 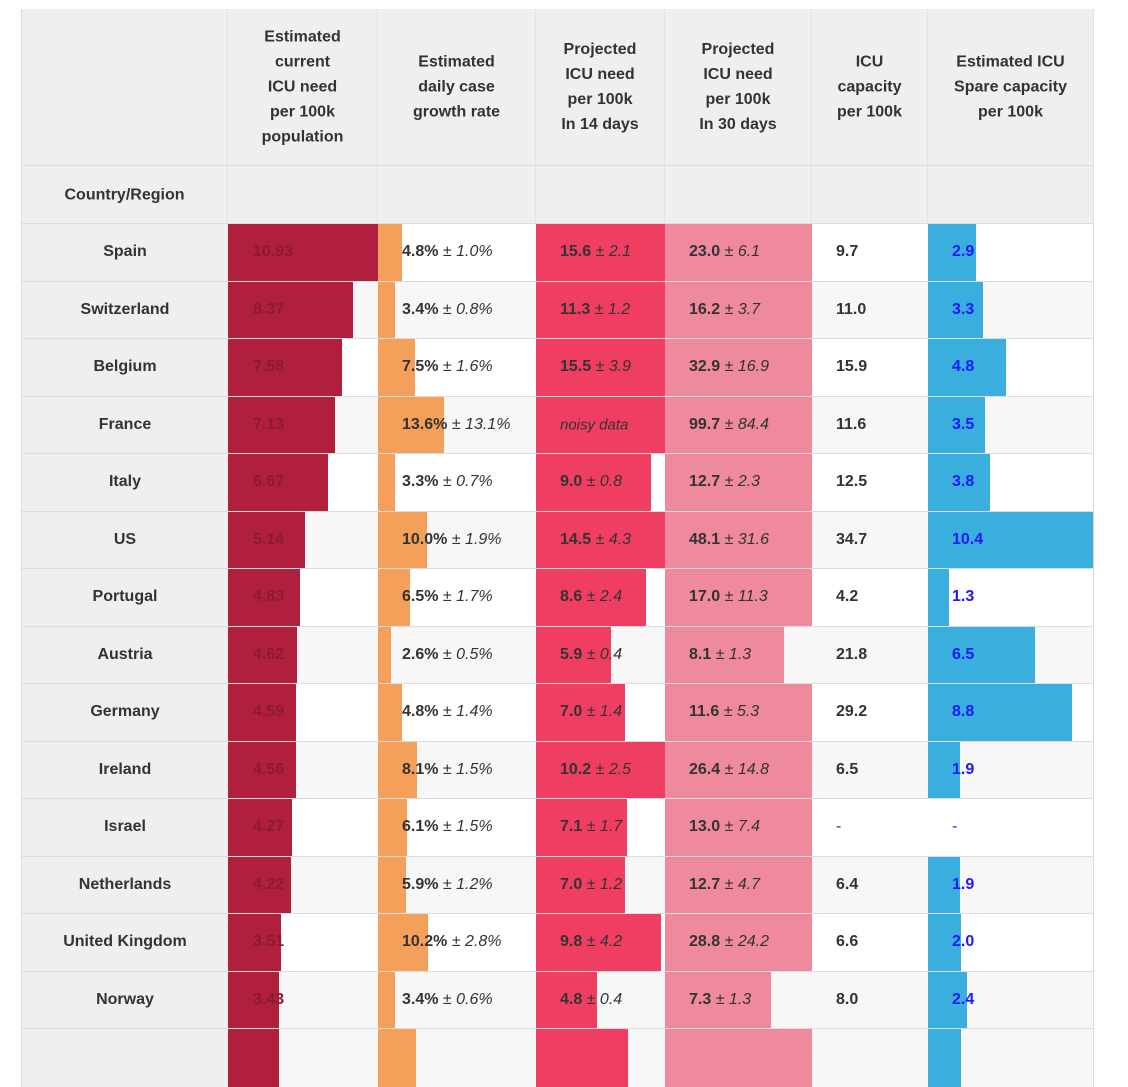 What do you see at coordinates (447, 367) in the screenshot?
I see `growth-rate: 7.5% ± 1.6%` at bounding box center [447, 367].